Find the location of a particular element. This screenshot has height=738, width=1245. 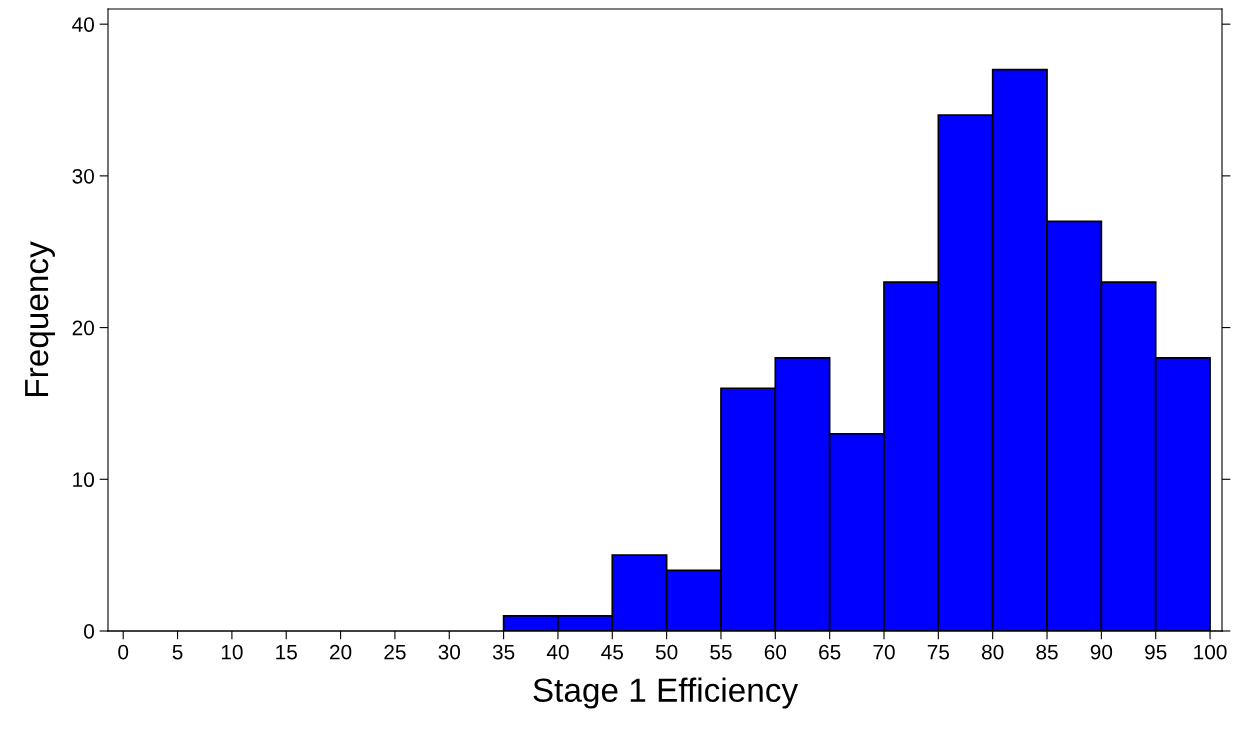

x-tick-label: 70 is located at coordinates (884, 652).